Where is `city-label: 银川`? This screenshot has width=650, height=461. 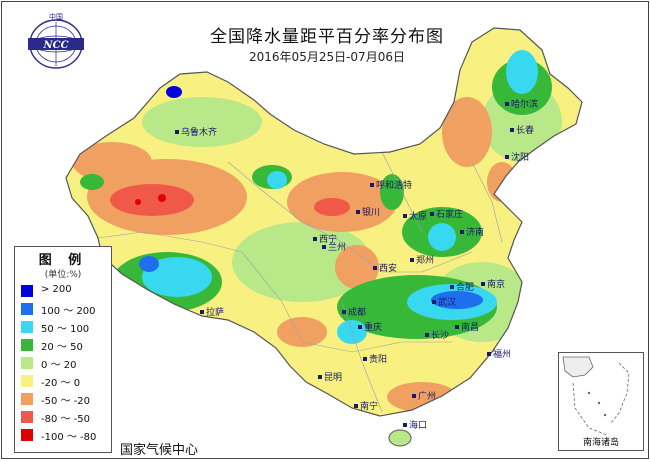
city-label: 银川 is located at coordinates (371, 212).